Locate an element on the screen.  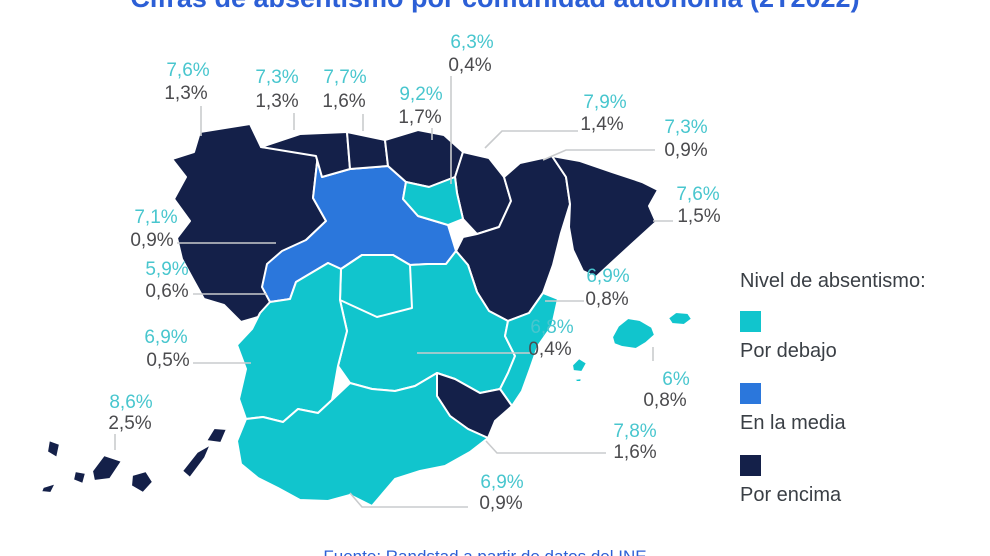
island-ibiza is located at coordinates (579, 365).